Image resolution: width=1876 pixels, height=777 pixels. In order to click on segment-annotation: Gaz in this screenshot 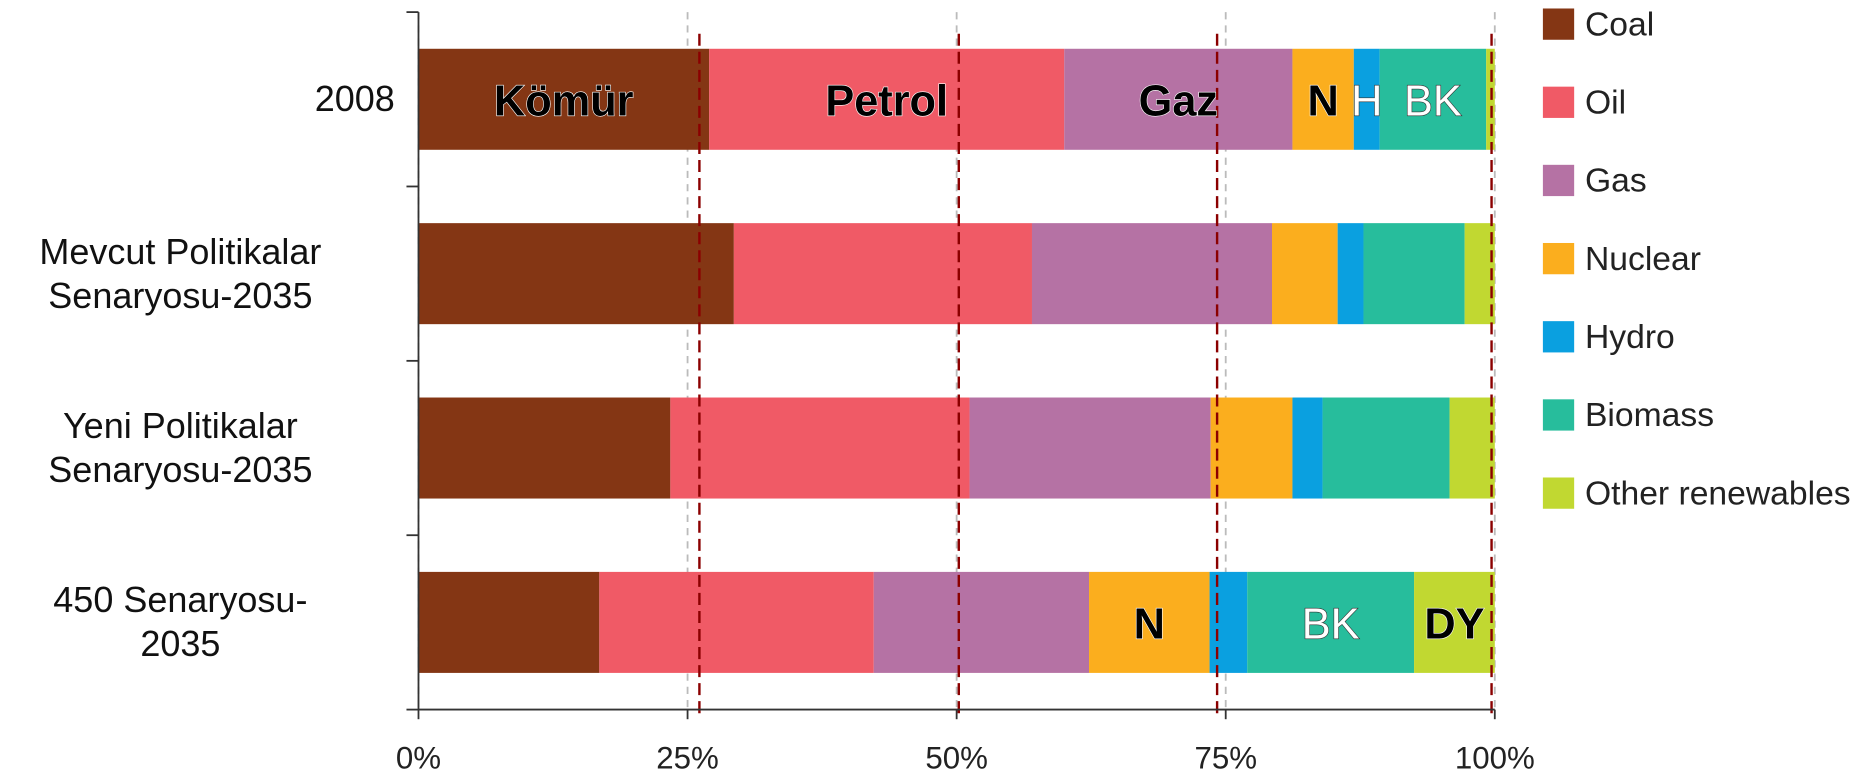, I will do `click(1178, 102)`.